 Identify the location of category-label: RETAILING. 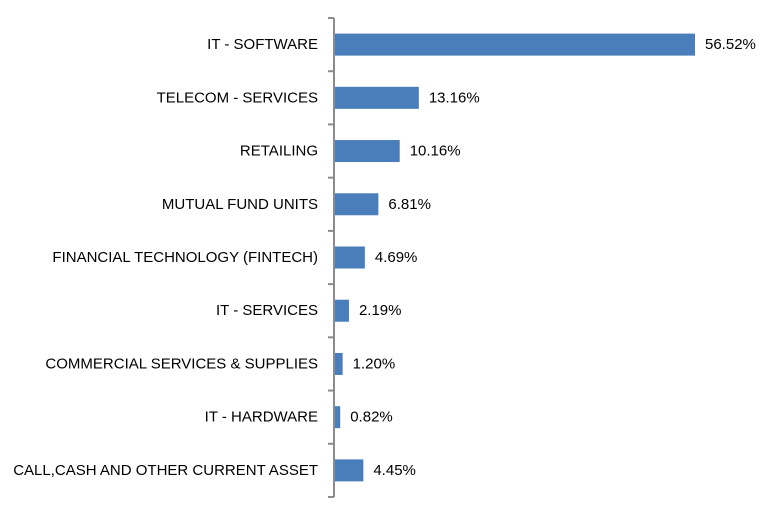
(279, 151).